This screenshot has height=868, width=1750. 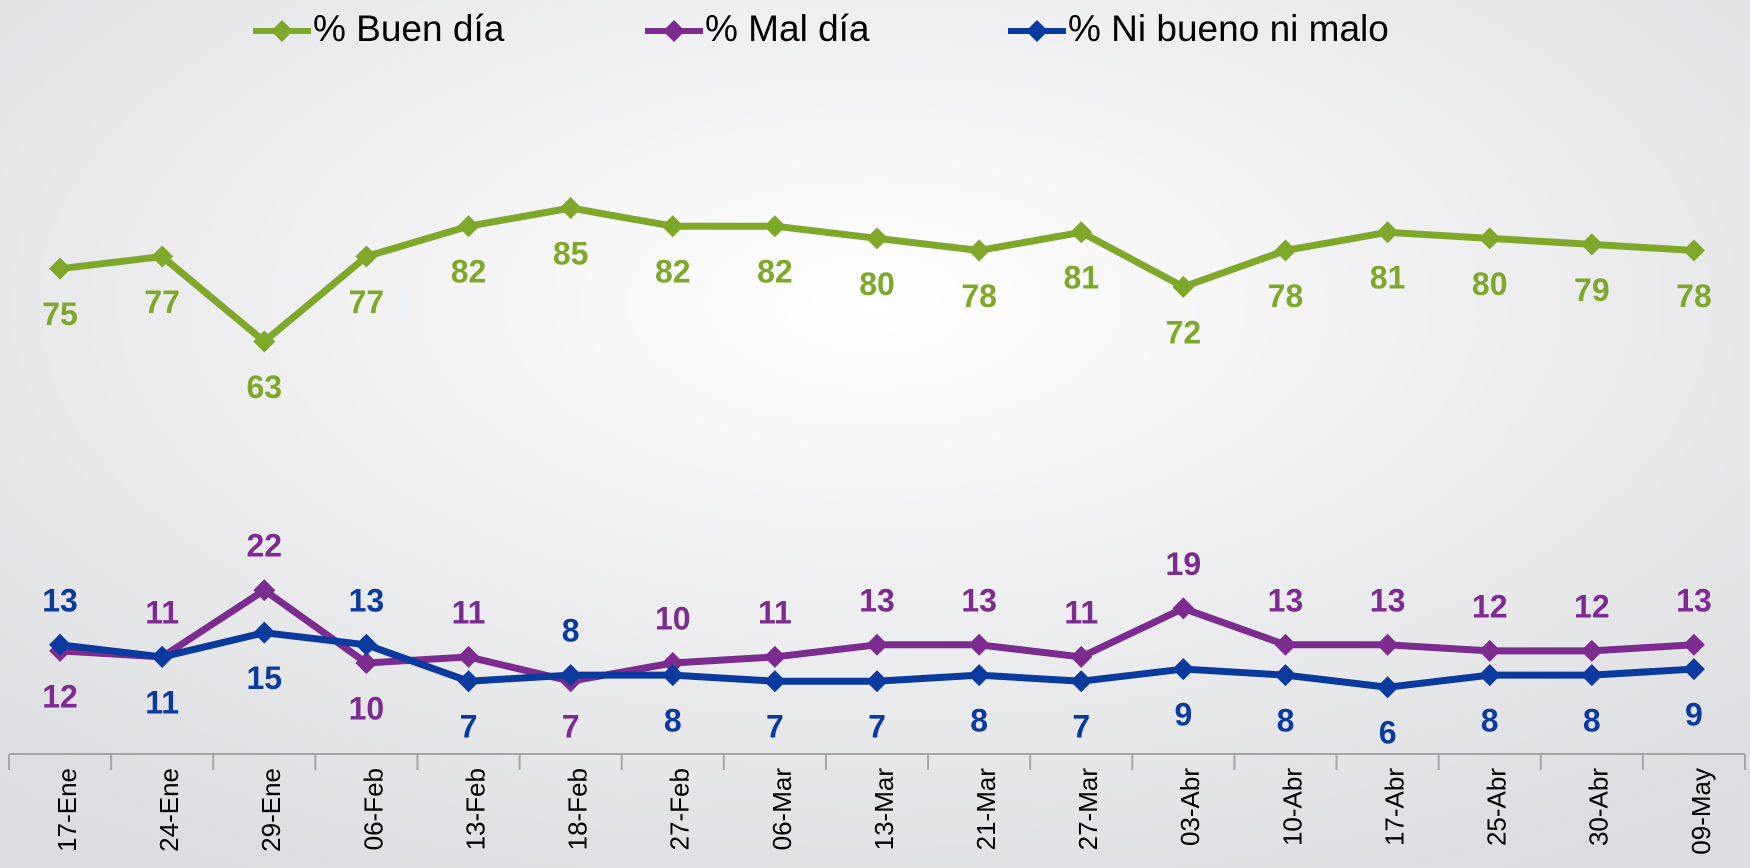 What do you see at coordinates (1081, 278) in the screenshot?
I see `data-label: 81` at bounding box center [1081, 278].